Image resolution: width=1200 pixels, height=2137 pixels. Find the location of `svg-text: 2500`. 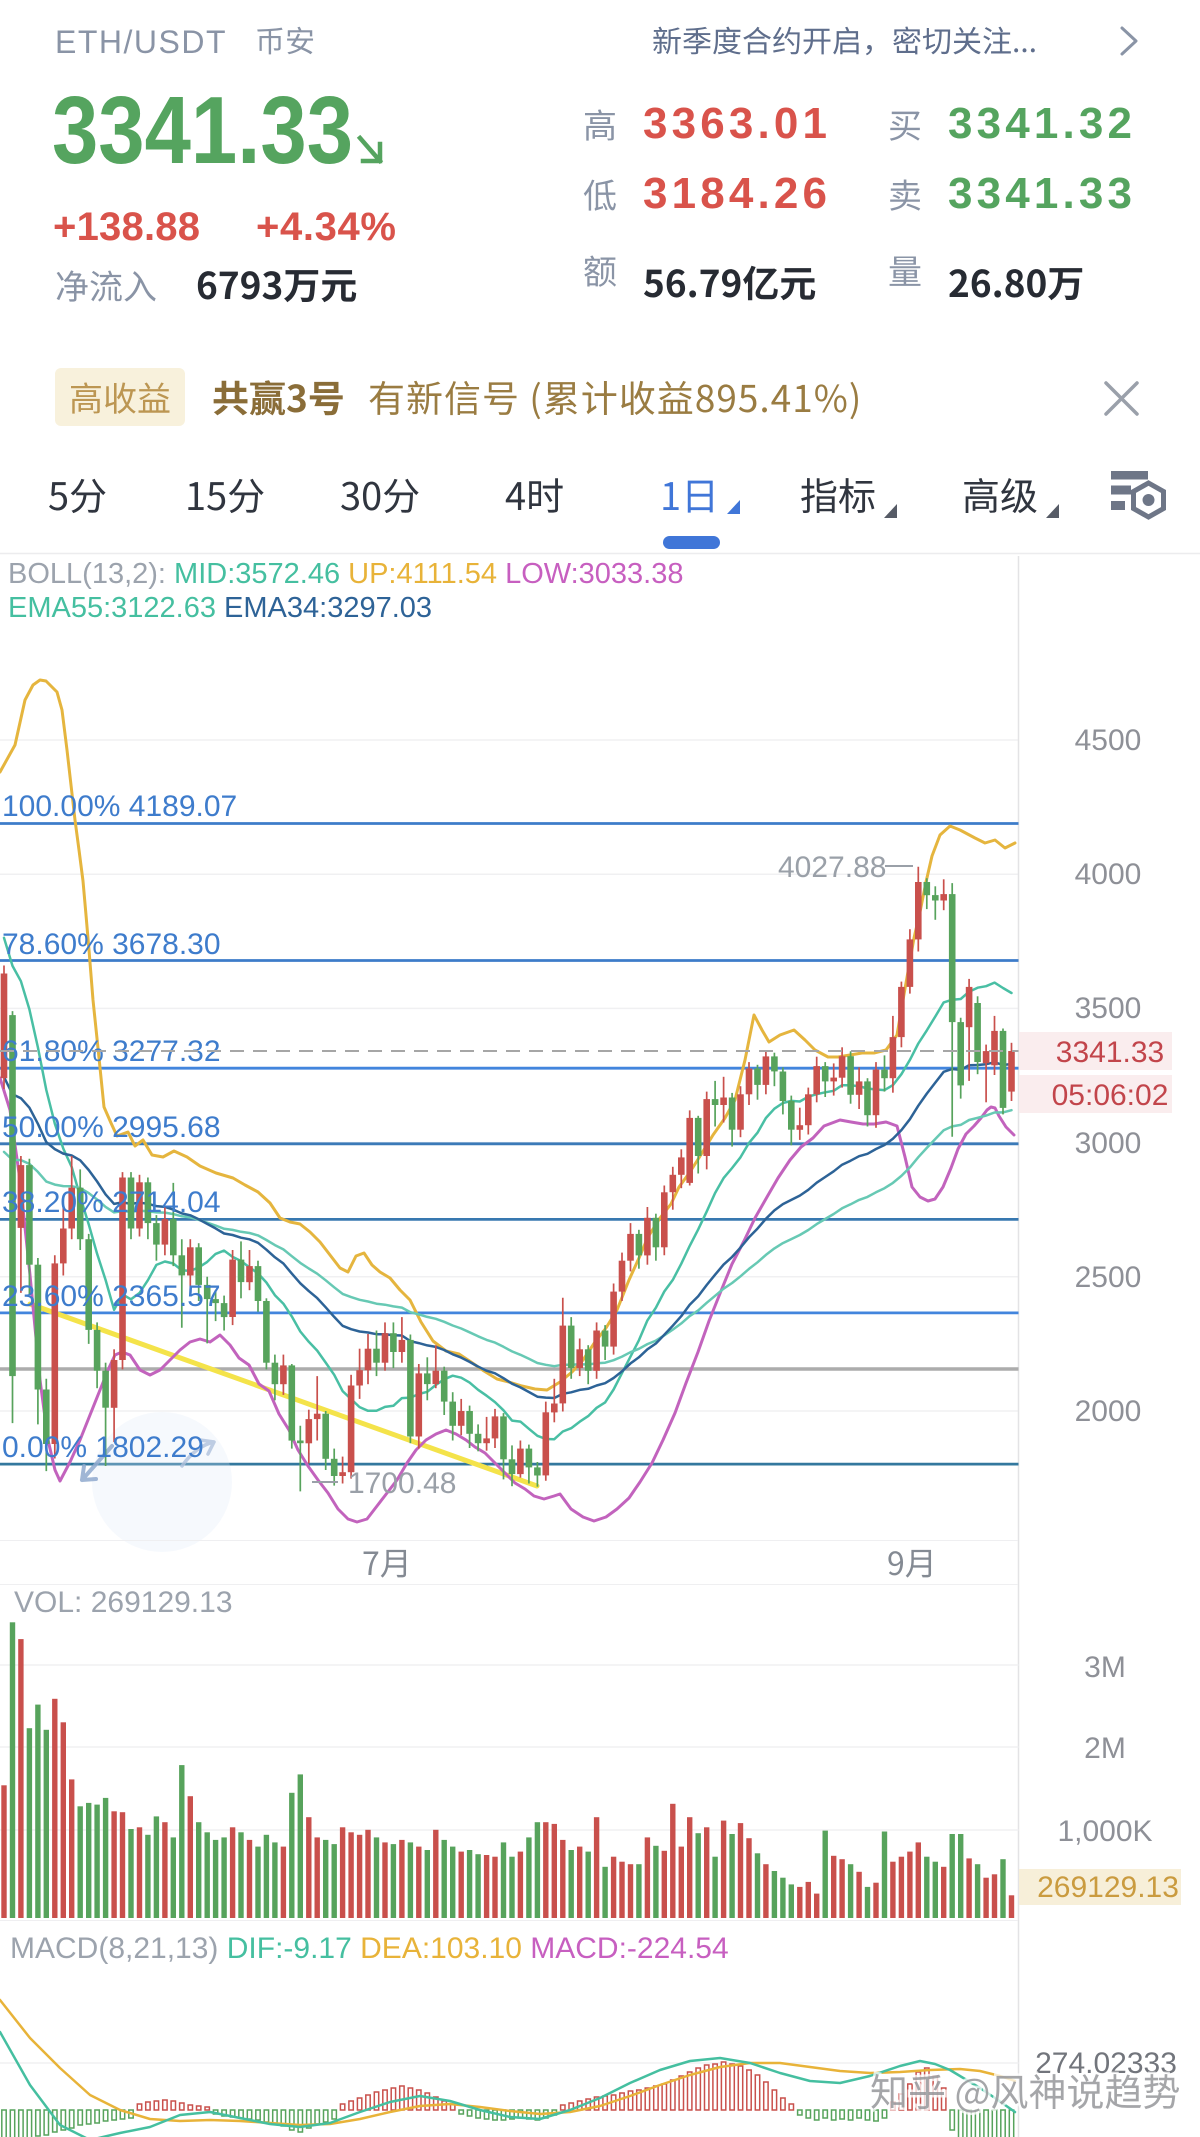

svg-text: 2500 is located at coordinates (1108, 1277).